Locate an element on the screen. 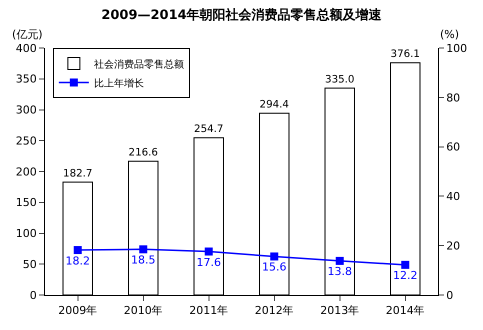 This screenshot has height=330, width=483. y-tick-label: 150 is located at coordinates (26, 203).